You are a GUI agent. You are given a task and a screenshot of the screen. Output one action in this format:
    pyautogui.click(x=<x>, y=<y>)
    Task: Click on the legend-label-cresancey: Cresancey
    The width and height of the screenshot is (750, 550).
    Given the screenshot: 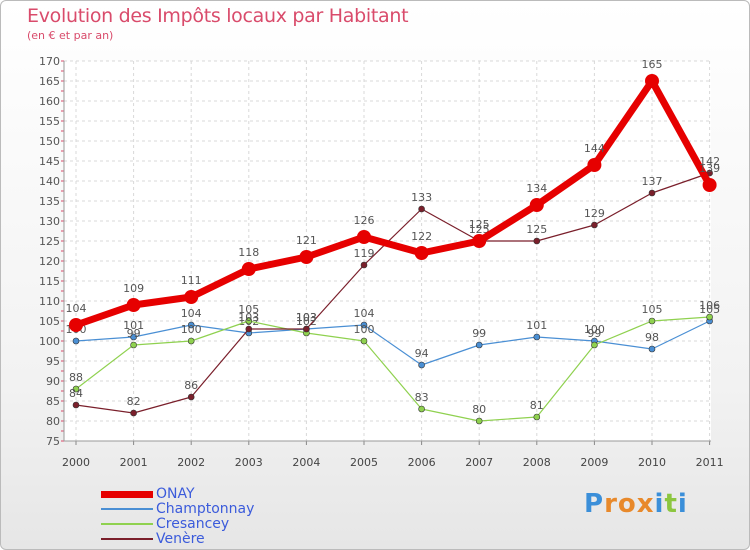 What is the action you would take?
    pyautogui.click(x=193, y=524)
    